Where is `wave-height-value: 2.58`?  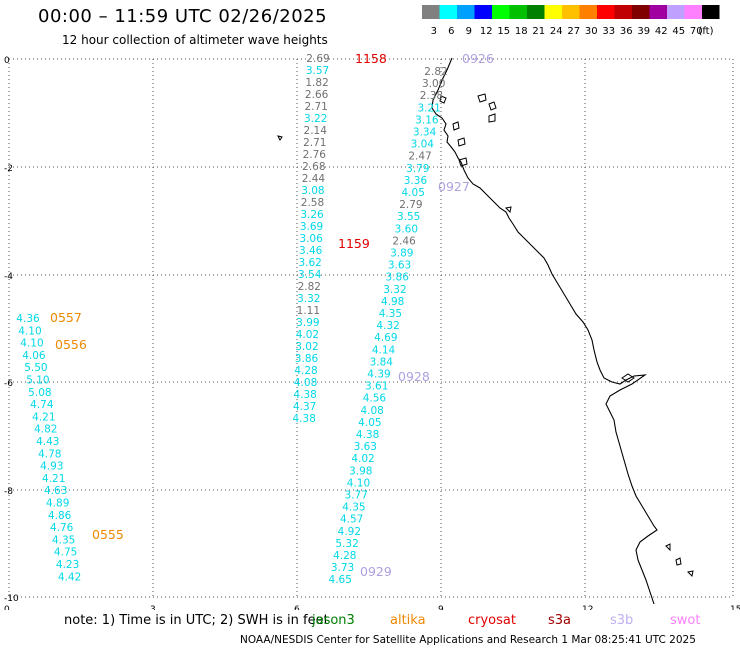
wave-height-value: 2.58 is located at coordinates (312, 203).